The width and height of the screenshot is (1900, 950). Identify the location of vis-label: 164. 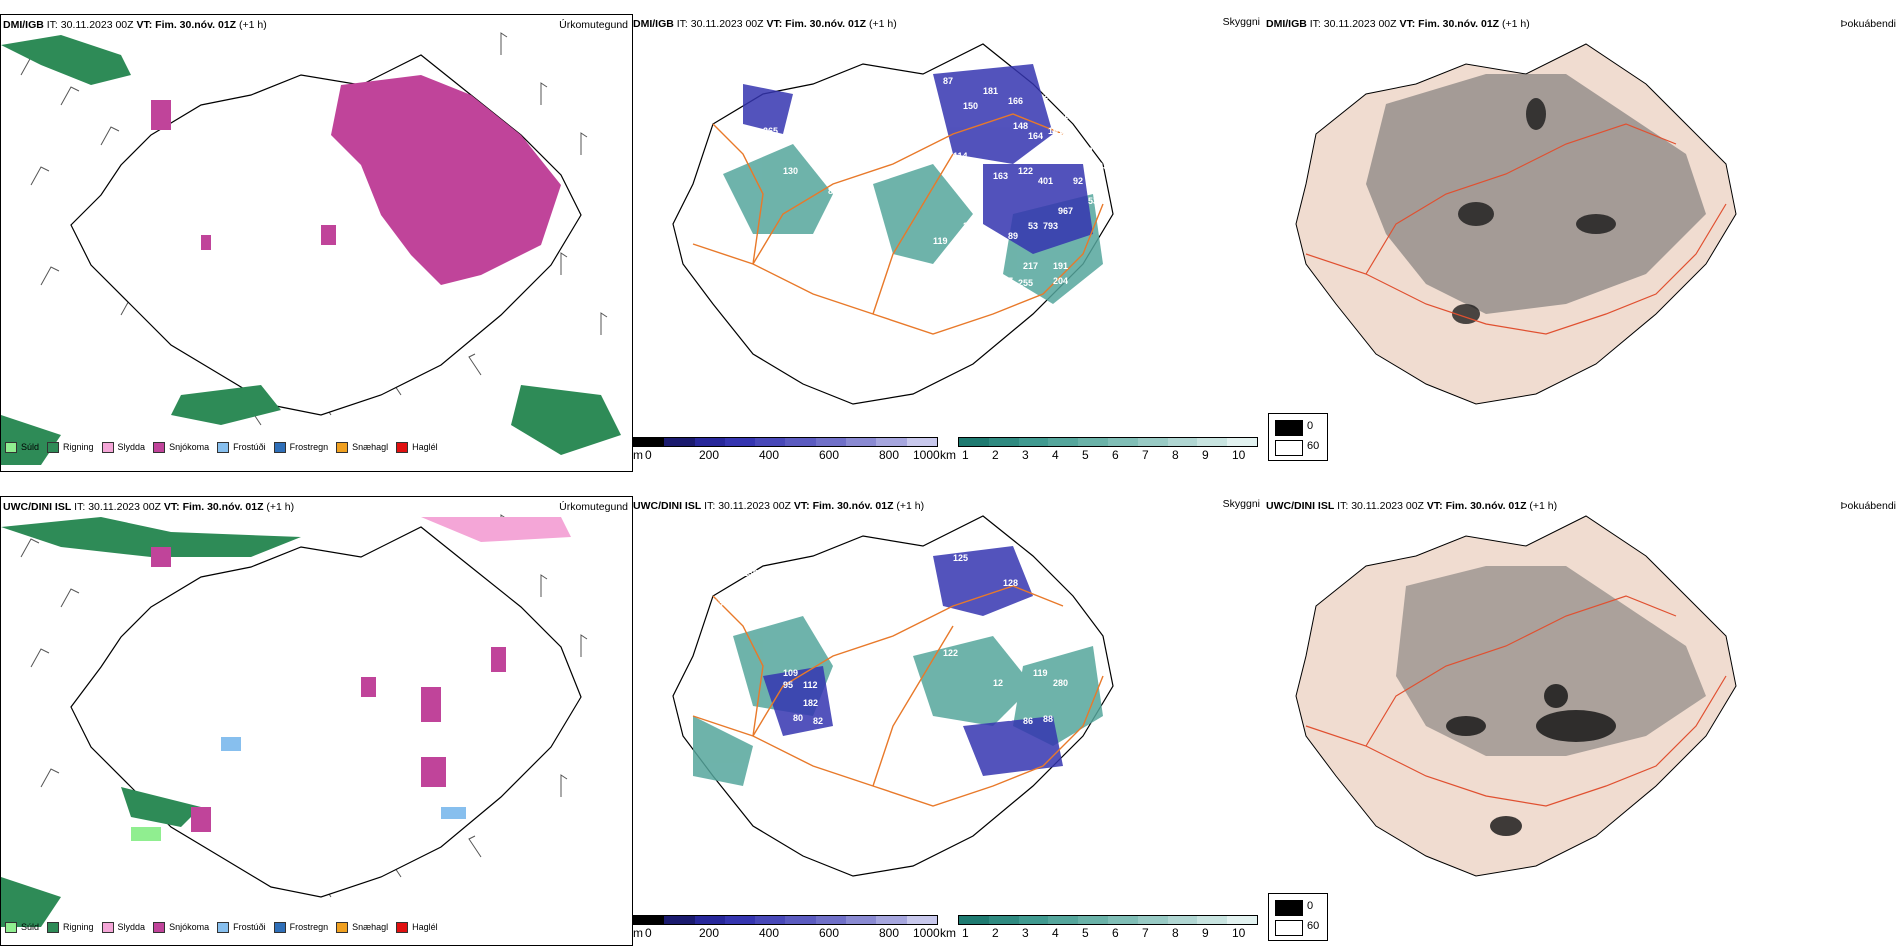
(1035, 136).